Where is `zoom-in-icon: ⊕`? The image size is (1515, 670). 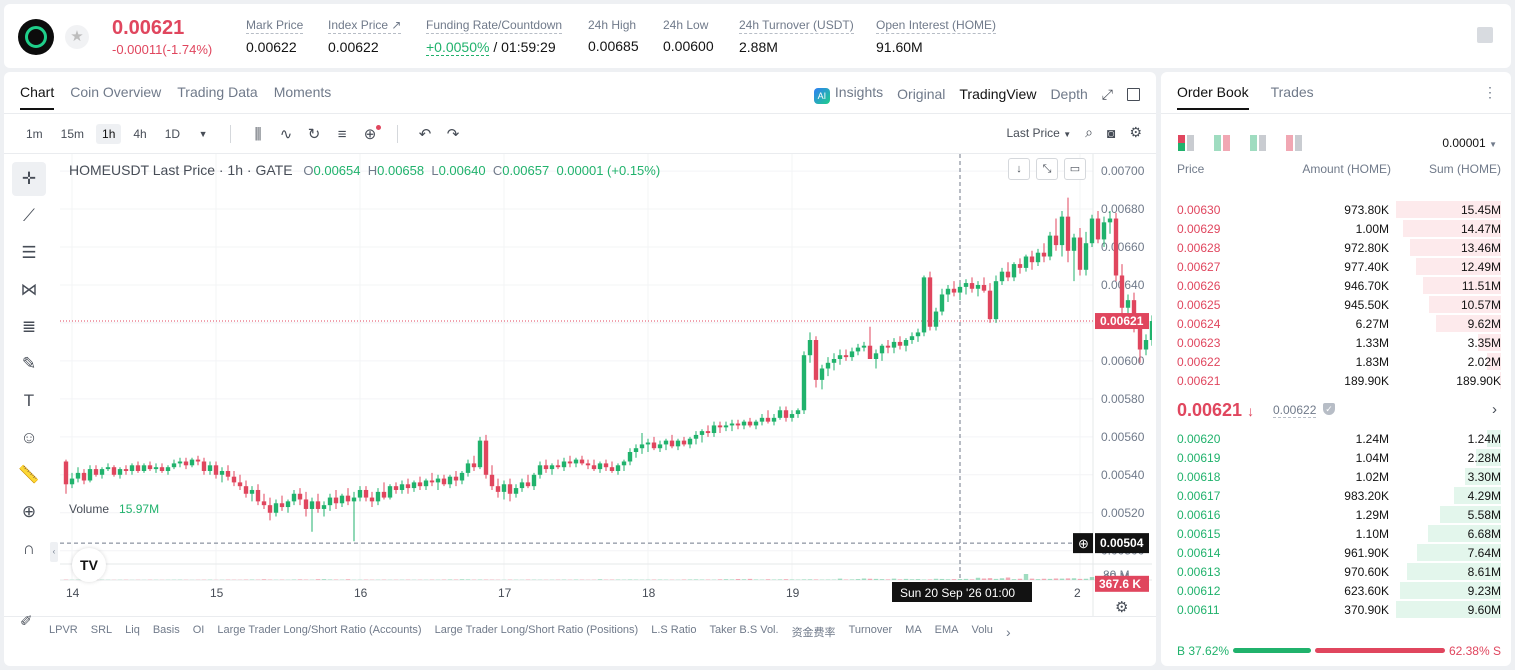
zoom-in-icon: ⊕ is located at coordinates (29, 511).